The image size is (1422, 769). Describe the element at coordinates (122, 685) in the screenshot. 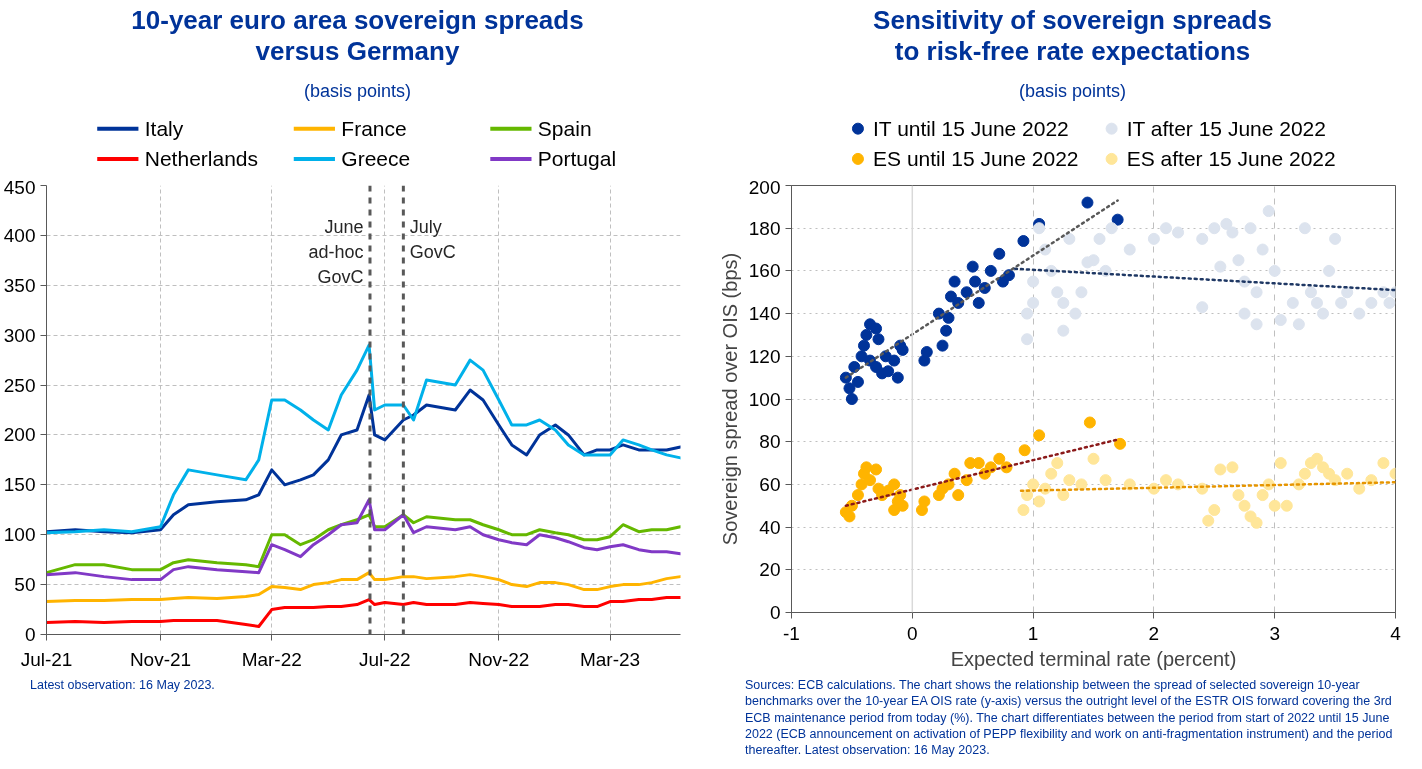

I see `text: Latest observation: 16 May 2023.` at that location.